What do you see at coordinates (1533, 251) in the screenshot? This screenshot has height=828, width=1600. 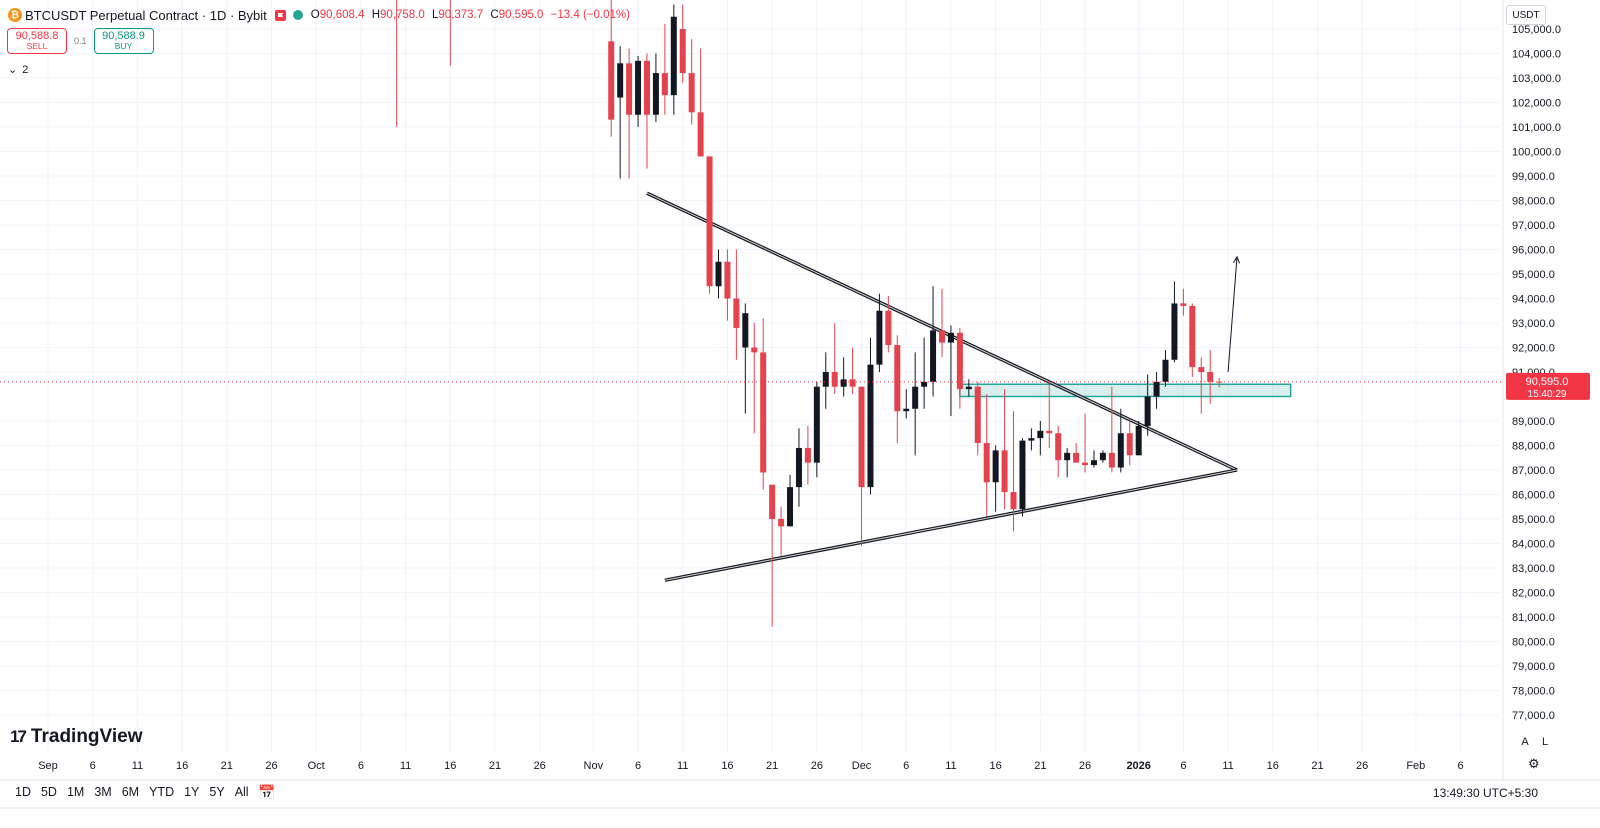 I see `price-tick-label: 96,000.0` at bounding box center [1533, 251].